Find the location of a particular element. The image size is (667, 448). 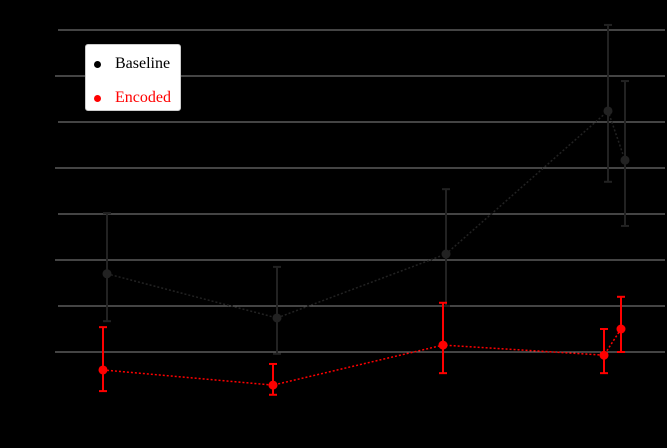

legend-label-encoded: Encoded is located at coordinates (143, 97).